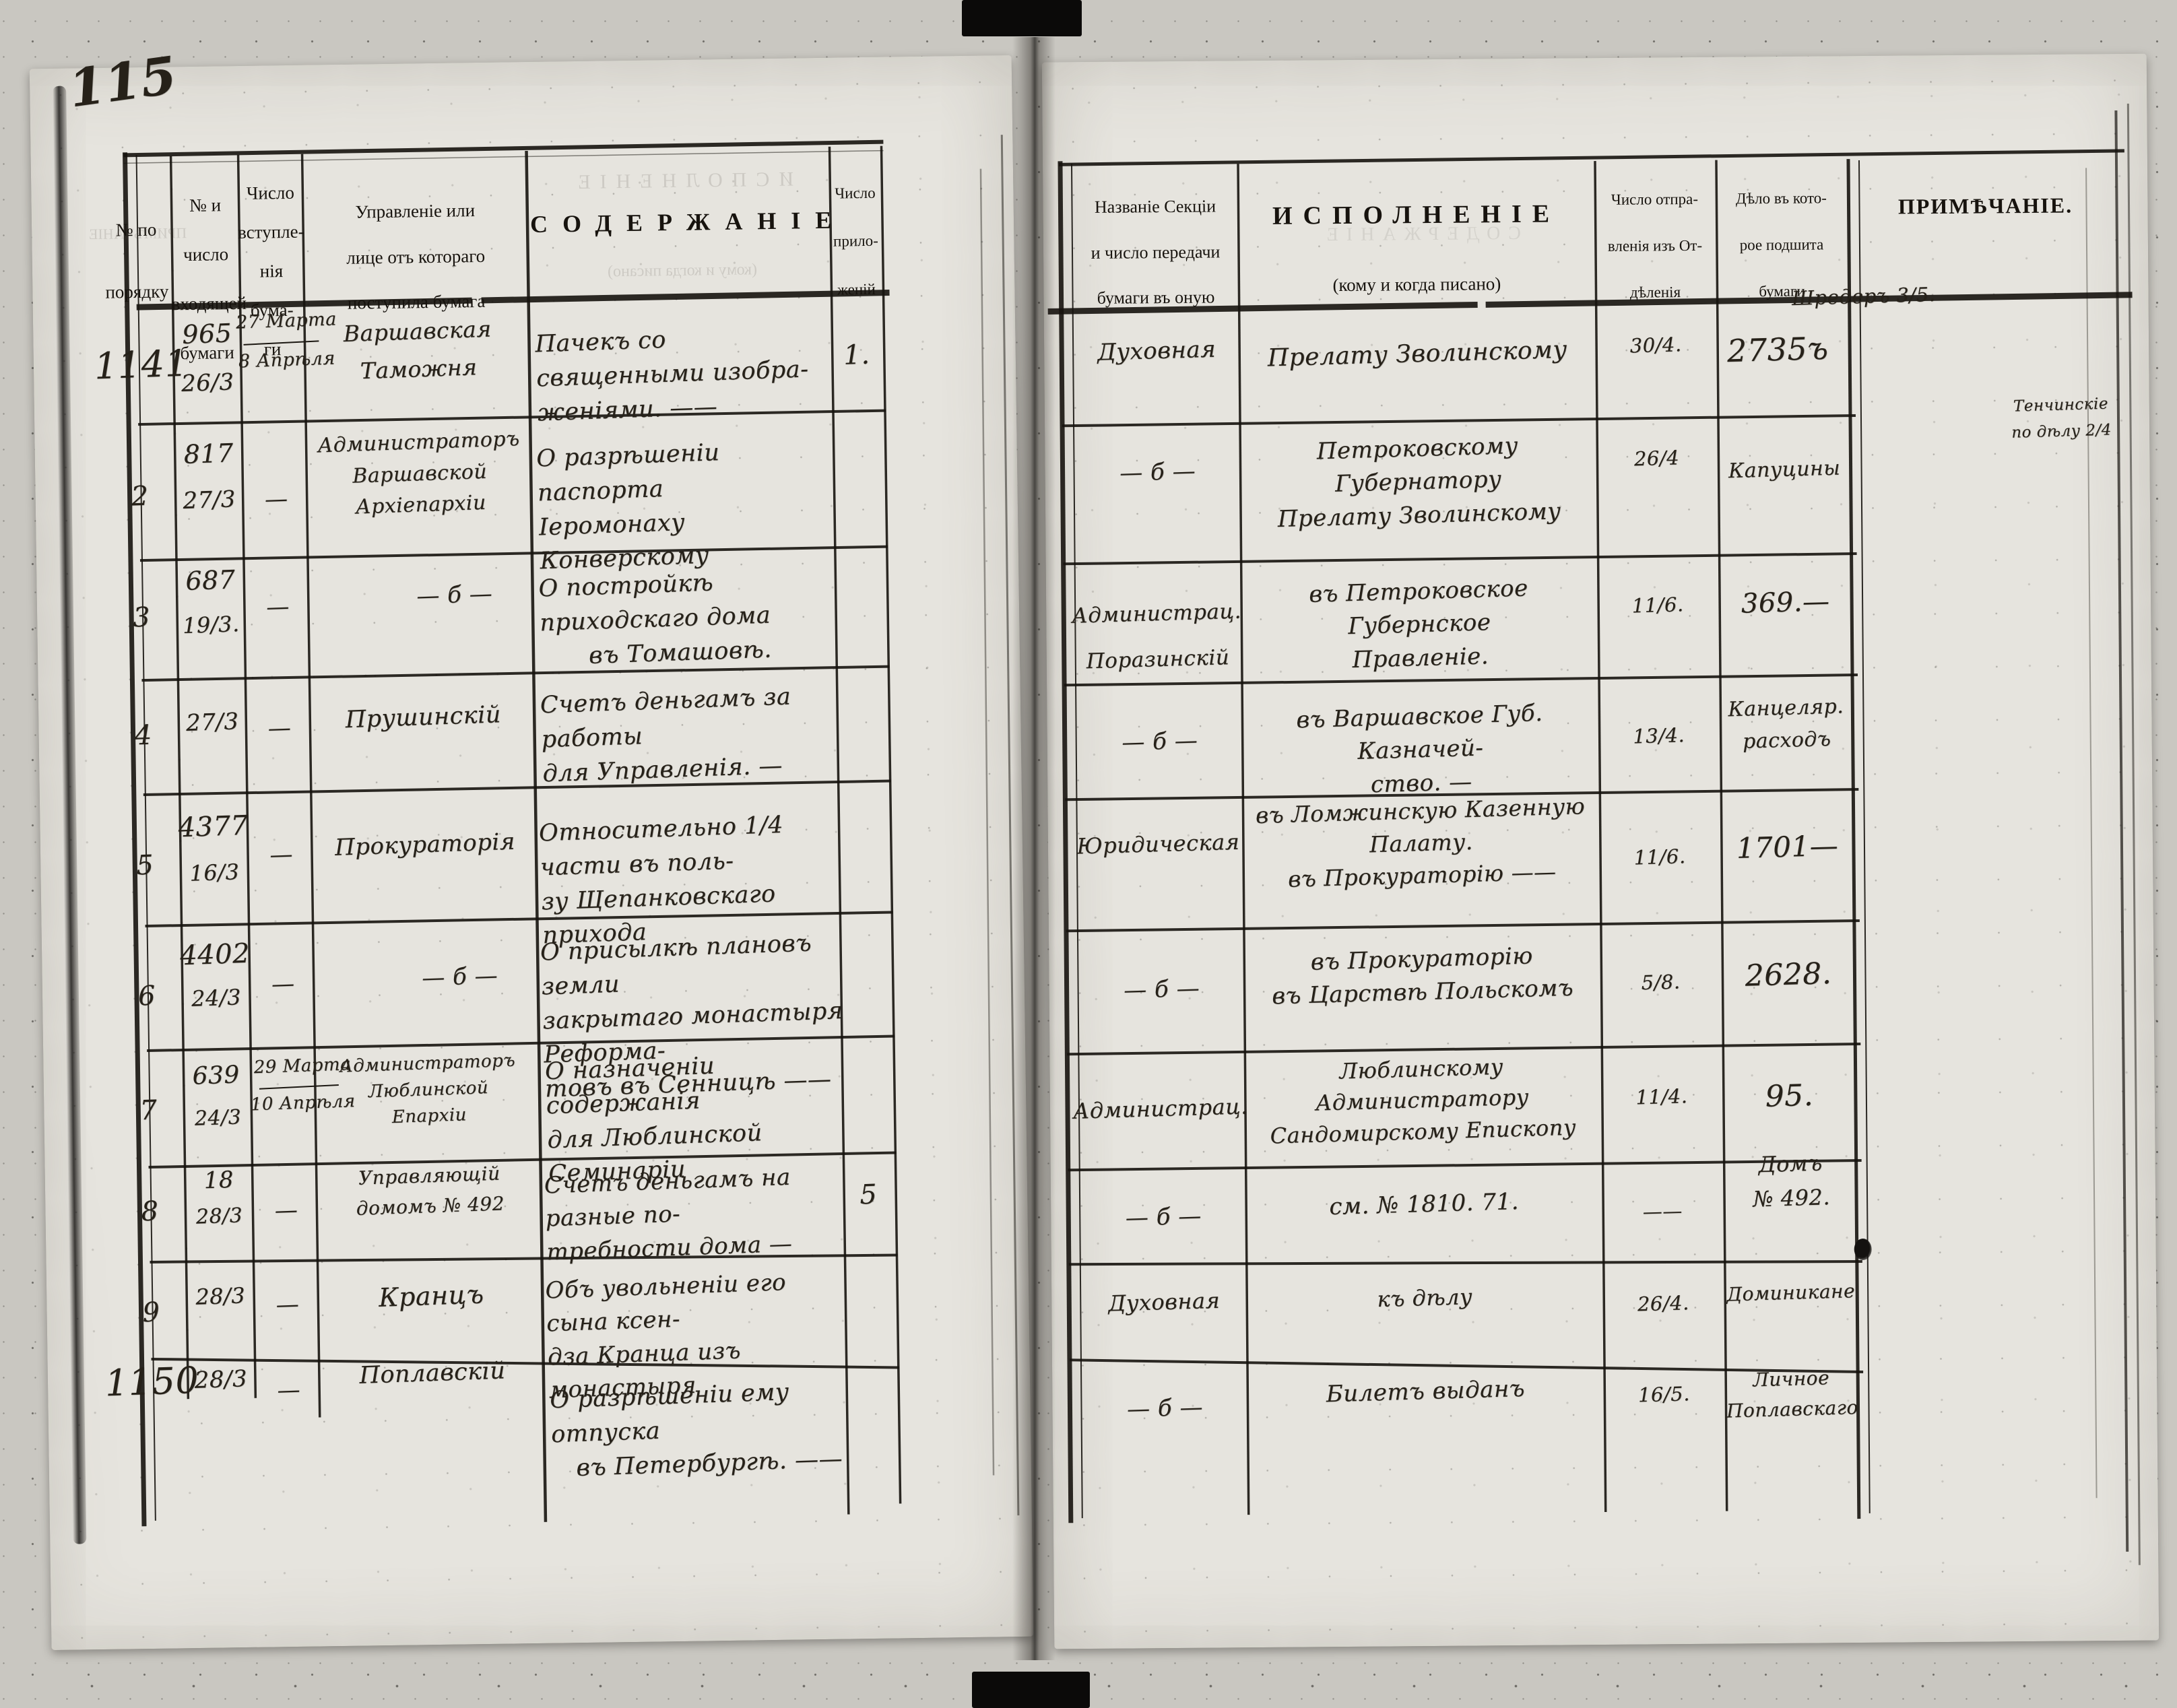 Image resolution: width=2177 pixels, height=1708 pixels. What do you see at coordinates (1787, 847) in the screenshot?
I see `row-file: 1701—` at bounding box center [1787, 847].